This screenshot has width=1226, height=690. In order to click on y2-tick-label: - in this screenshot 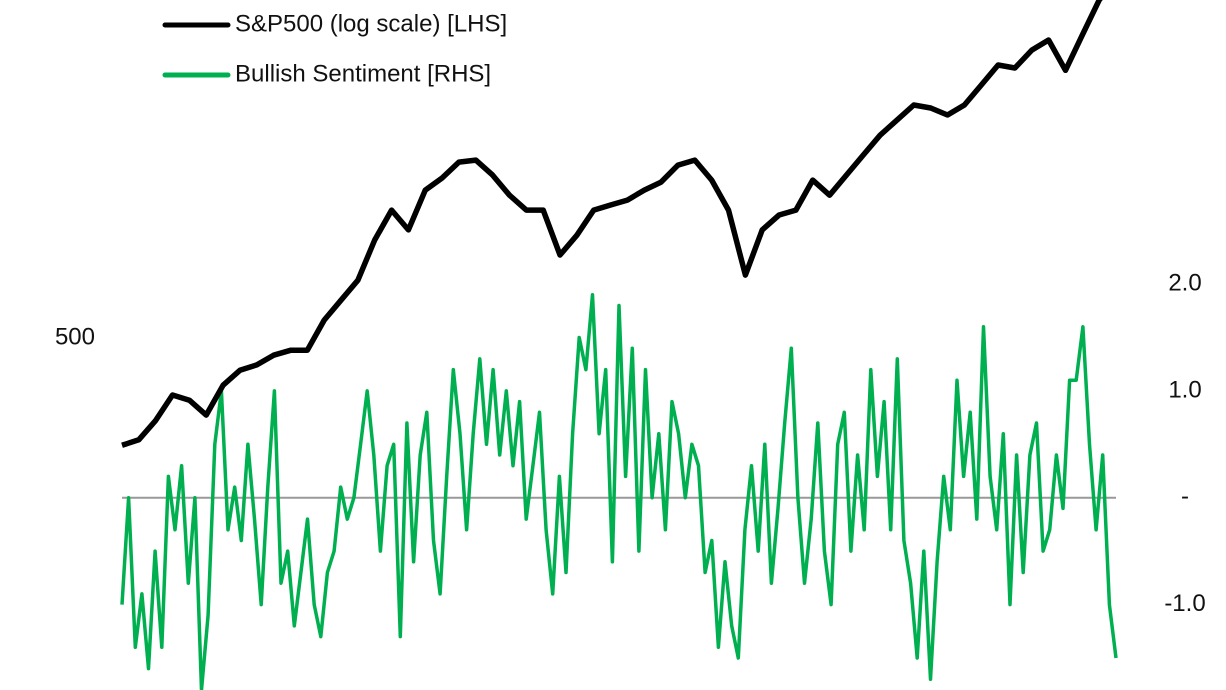, I will do `click(1185, 496)`.